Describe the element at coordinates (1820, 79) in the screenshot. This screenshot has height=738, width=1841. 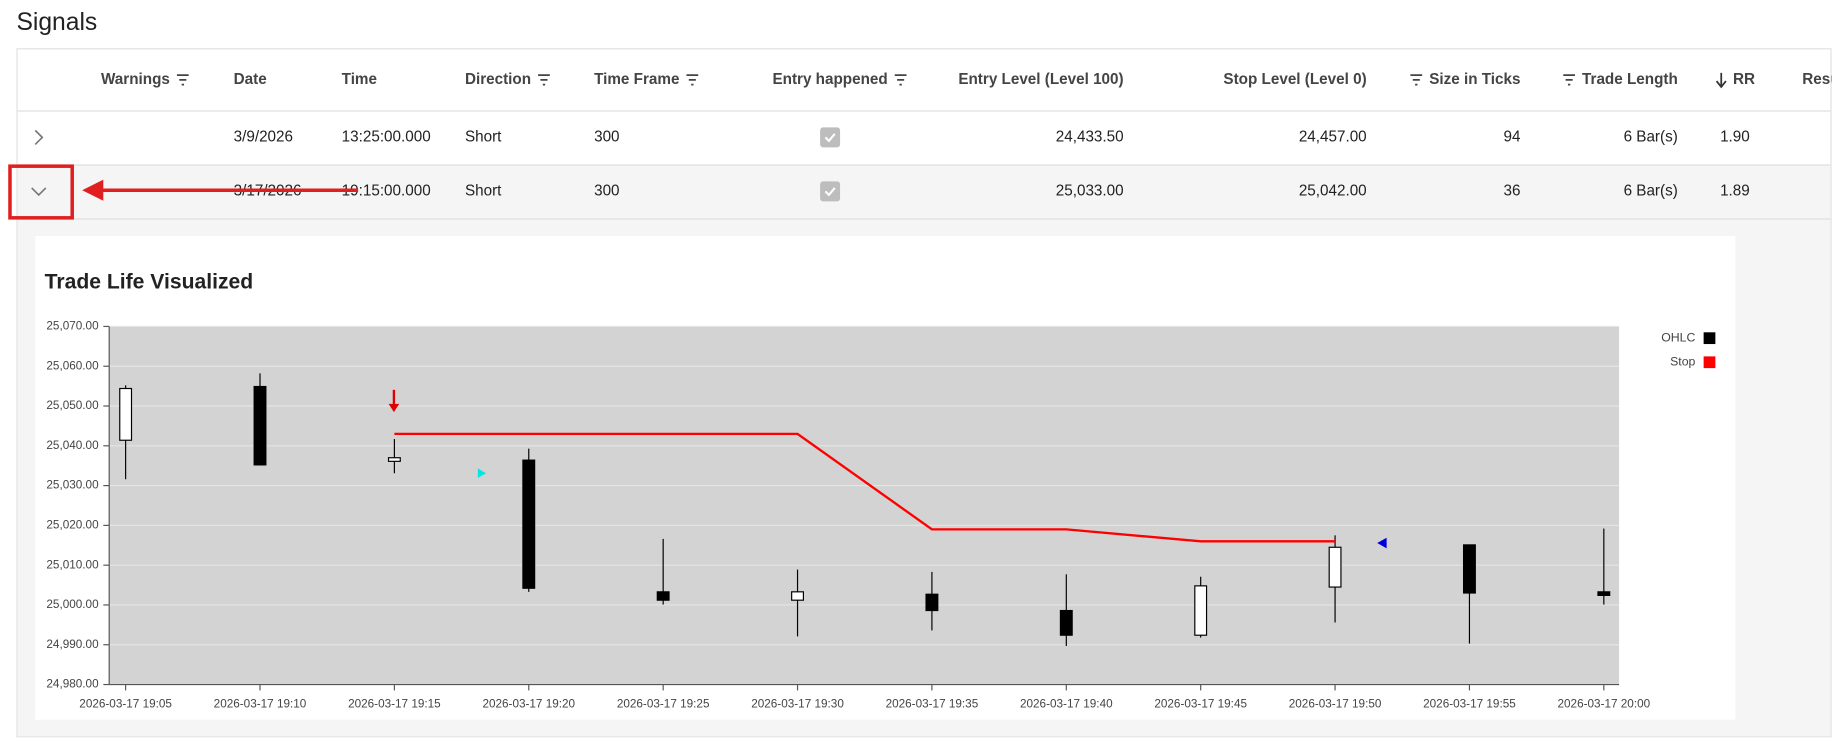
I see `column-header: Resu` at that location.